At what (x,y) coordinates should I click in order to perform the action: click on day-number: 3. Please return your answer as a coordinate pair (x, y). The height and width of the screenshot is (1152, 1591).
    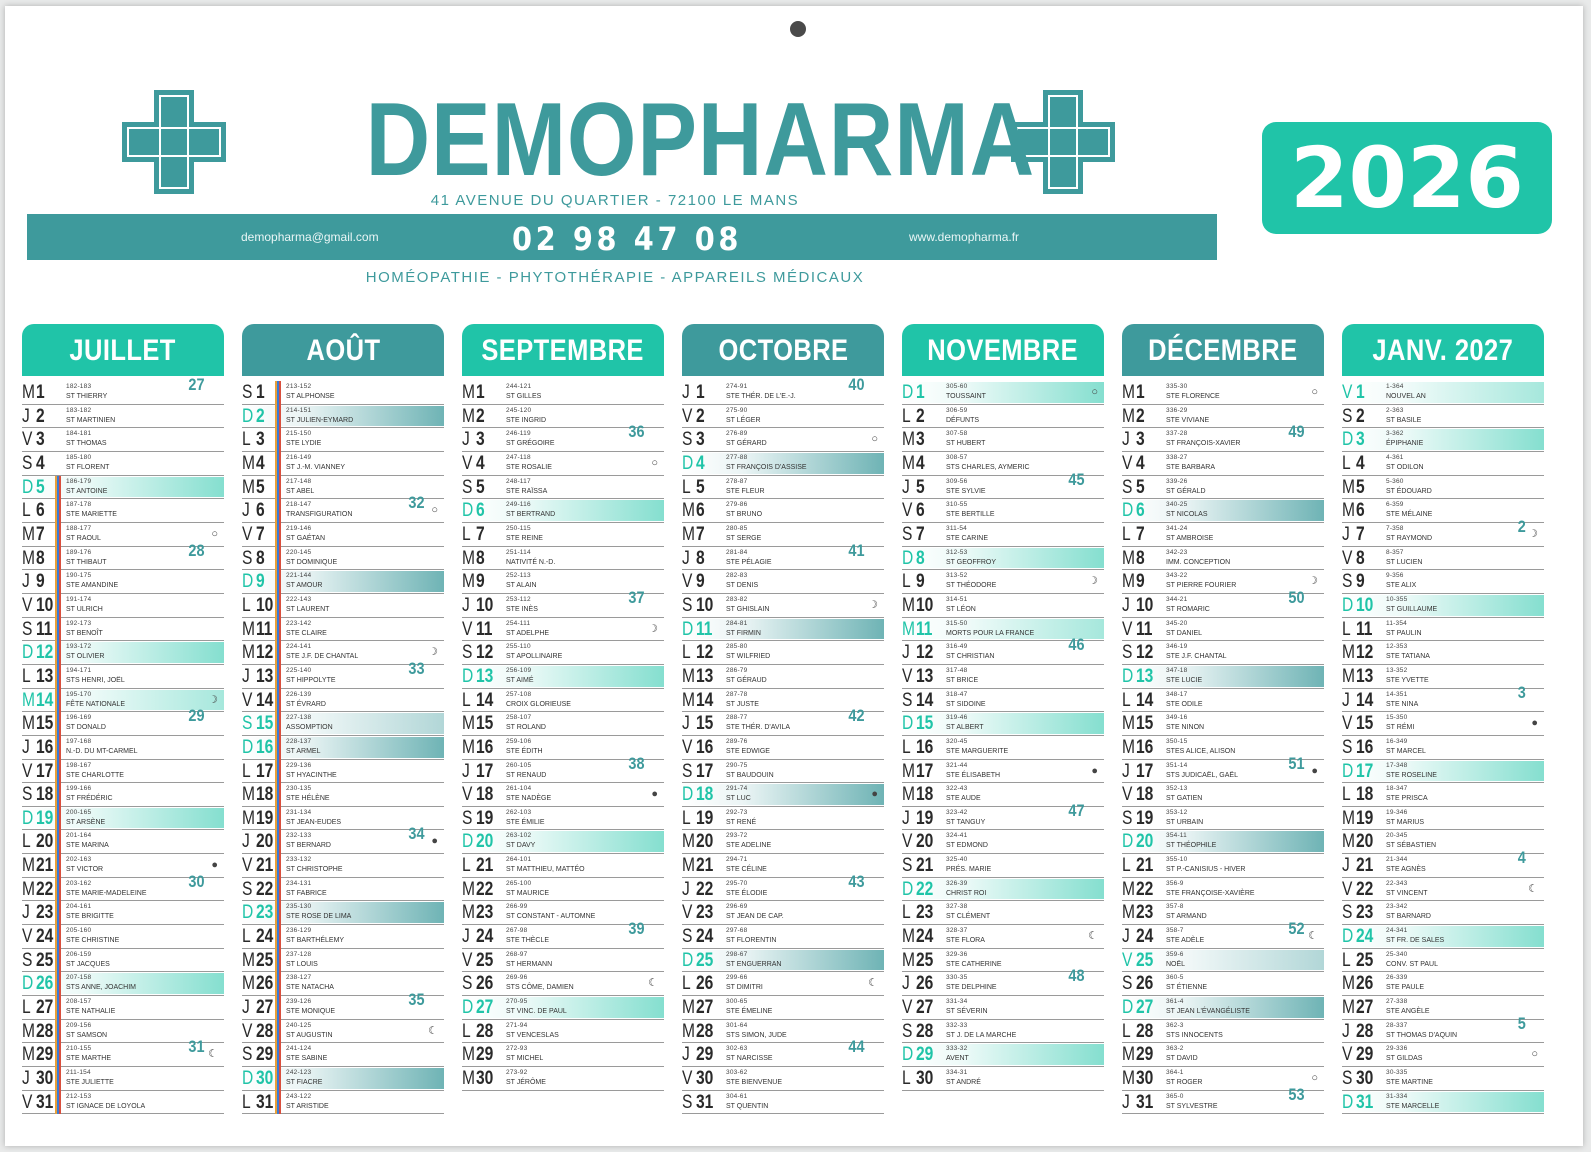
    Looking at the image, I should click on (1360, 440).